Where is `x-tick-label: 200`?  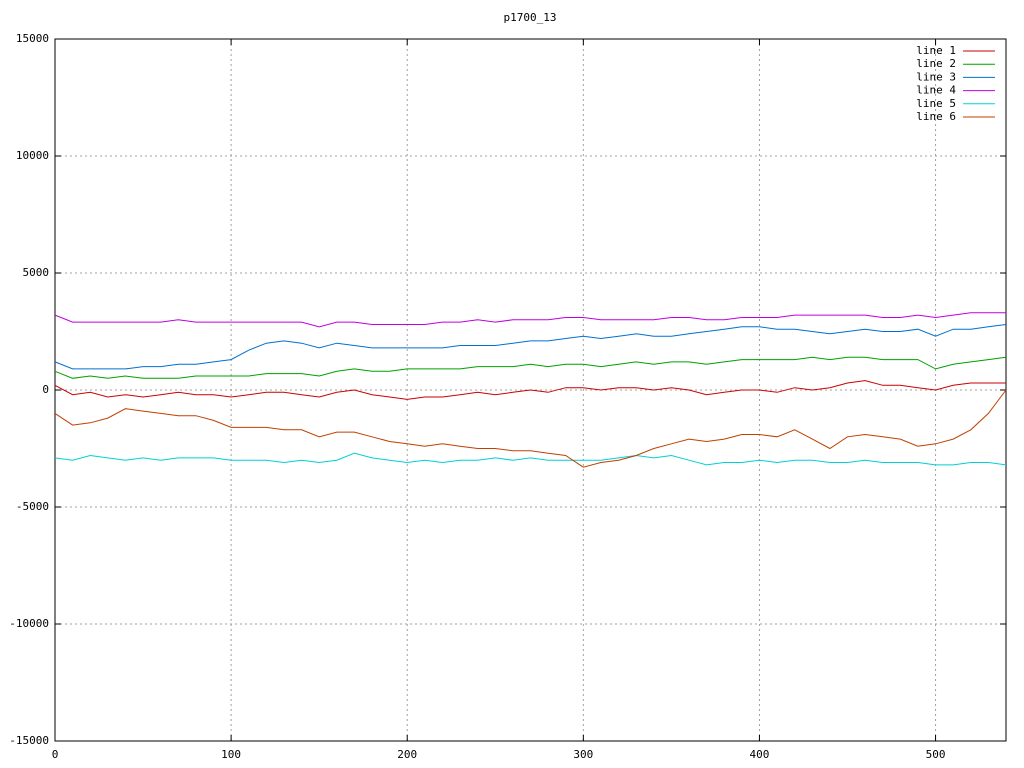
x-tick-label: 200 is located at coordinates (407, 754).